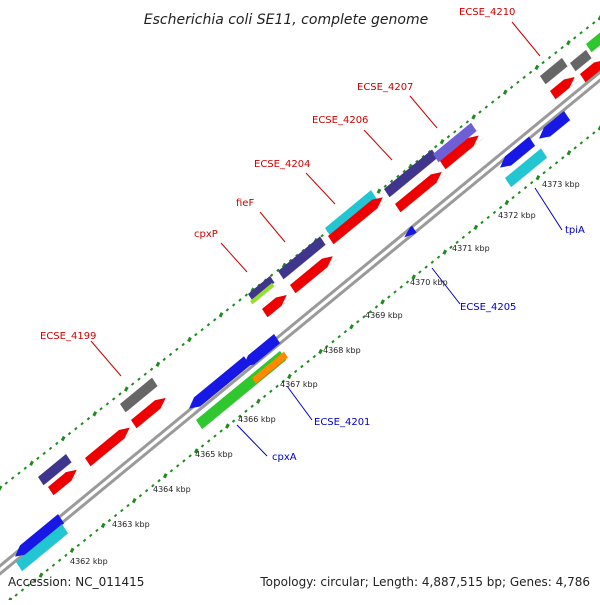 The height and width of the screenshot is (605, 600). I want to click on gene-label: cpxP, so click(206, 234).